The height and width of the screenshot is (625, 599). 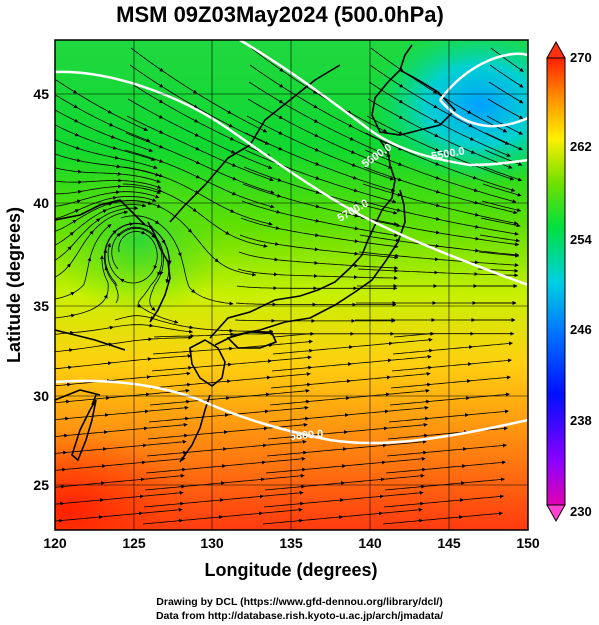 I want to click on colorbar-tick-label: 246, so click(x=581, y=329).